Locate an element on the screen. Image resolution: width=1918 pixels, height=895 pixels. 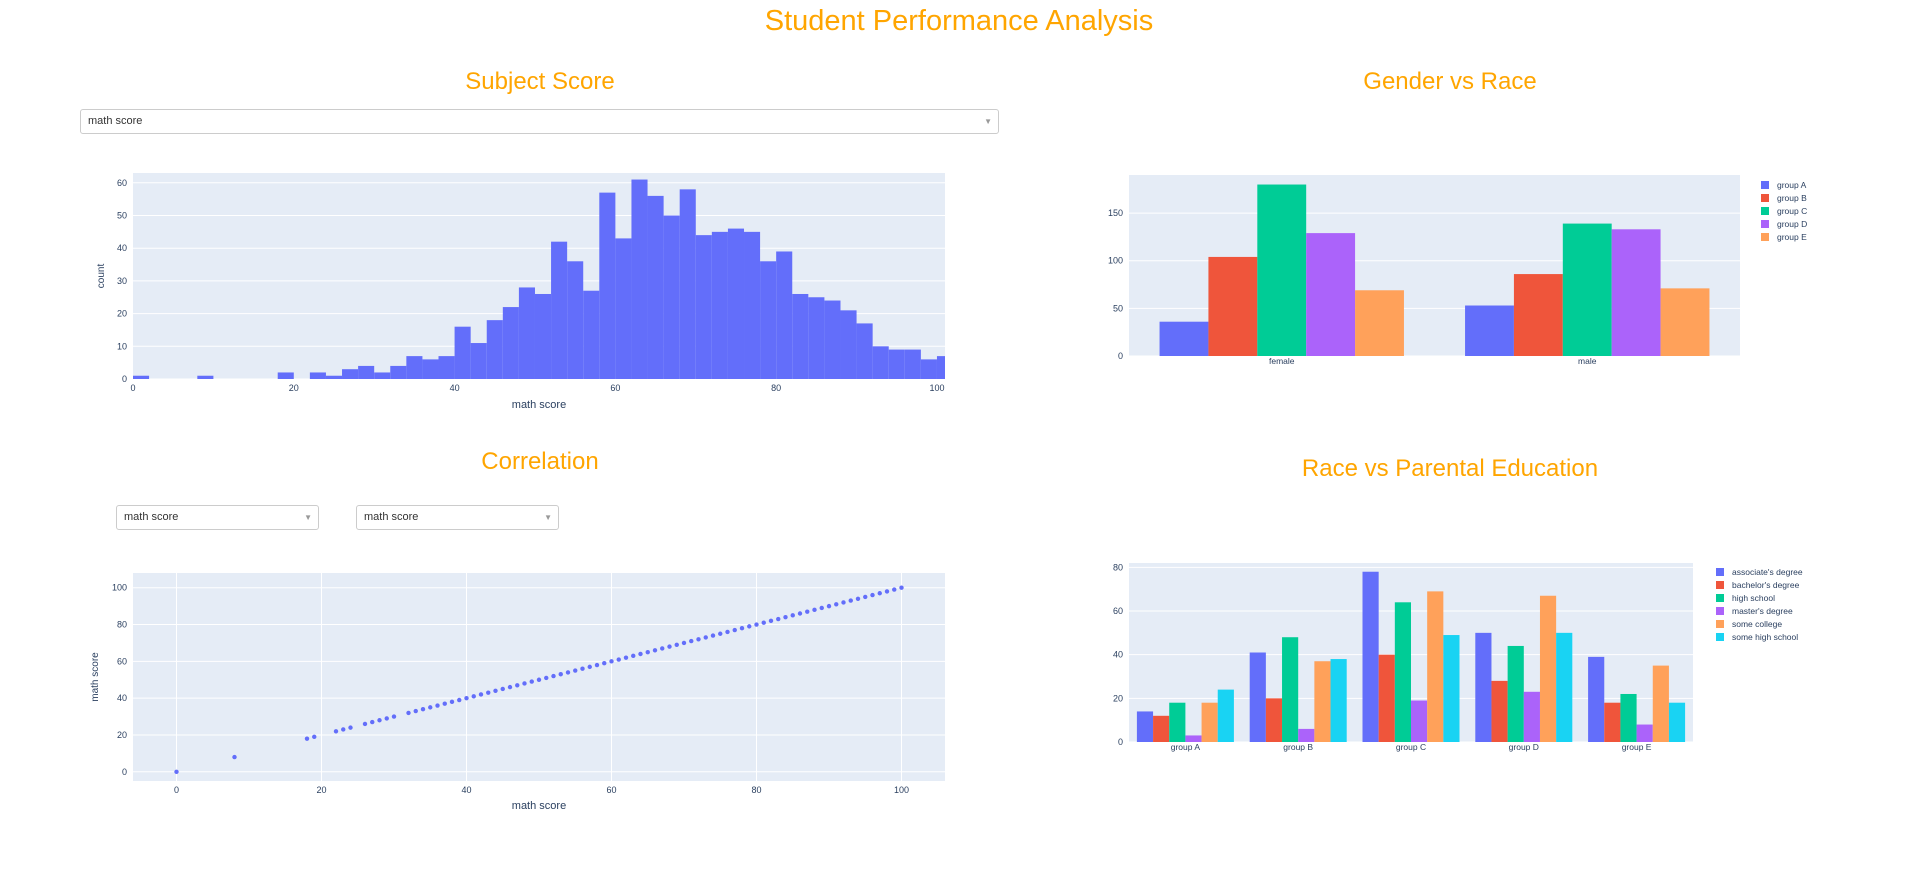
page-title: Student Performance Analysis is located at coordinates (959, 21).